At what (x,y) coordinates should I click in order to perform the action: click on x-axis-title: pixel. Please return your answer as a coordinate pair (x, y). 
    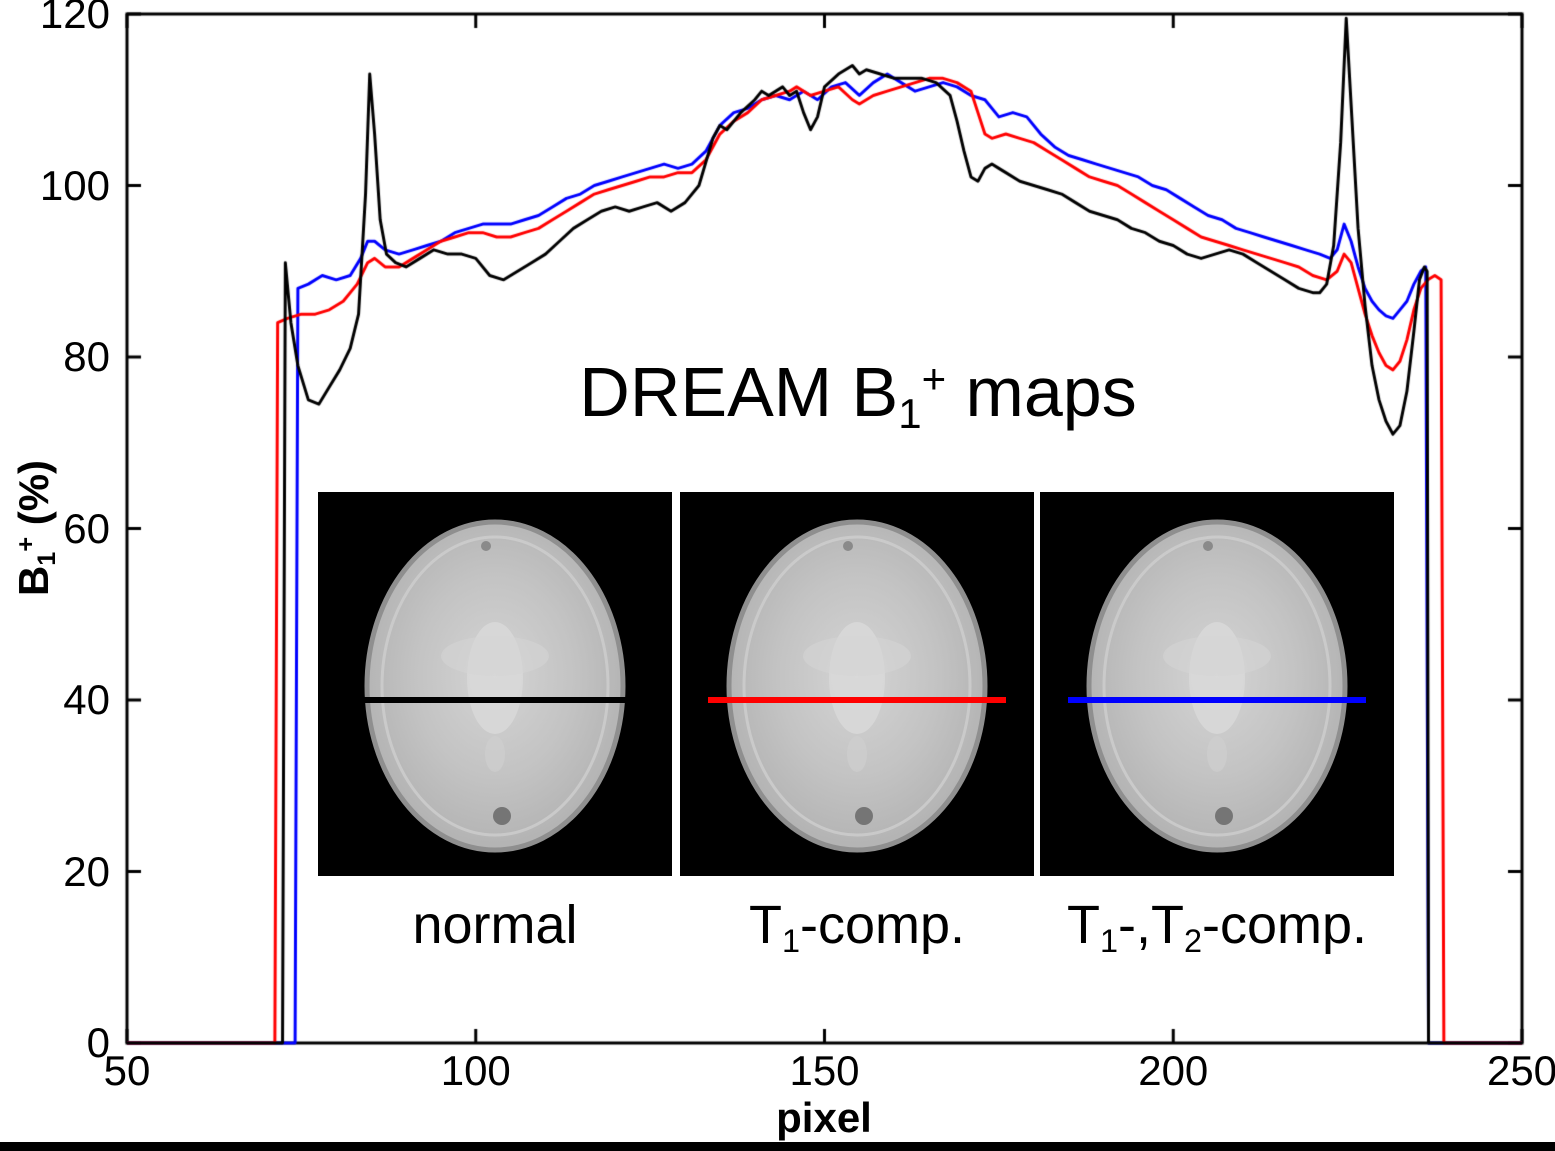
    Looking at the image, I should click on (824, 1117).